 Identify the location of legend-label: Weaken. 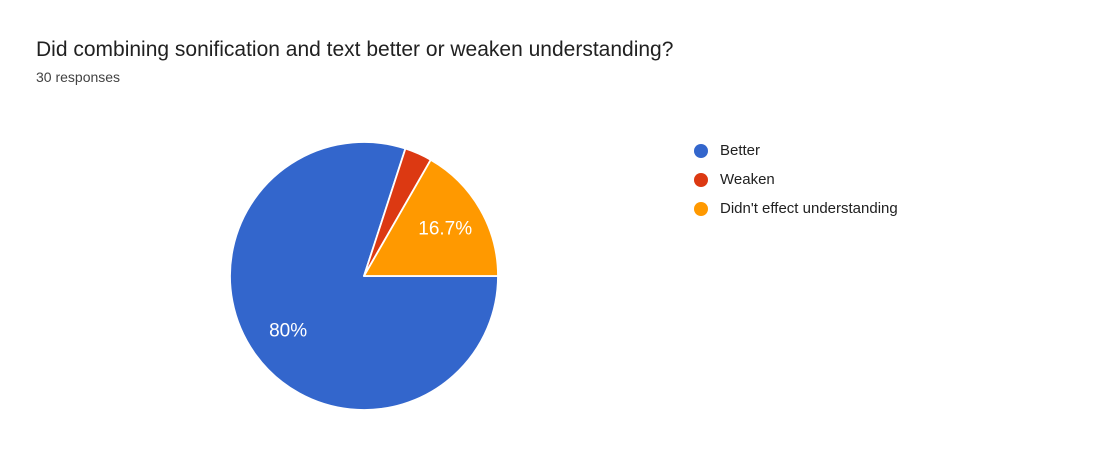
(747, 179).